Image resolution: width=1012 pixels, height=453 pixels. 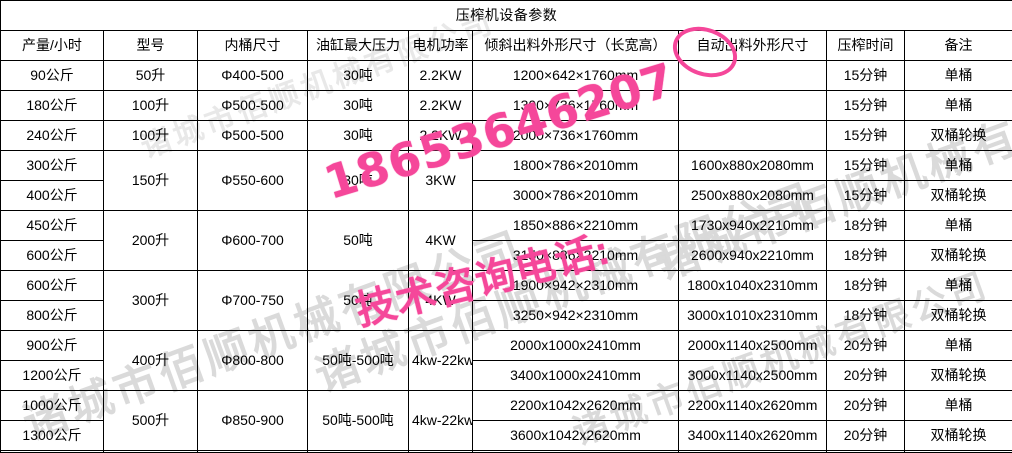 I want to click on column-header-model: 型号, so click(x=150, y=45).